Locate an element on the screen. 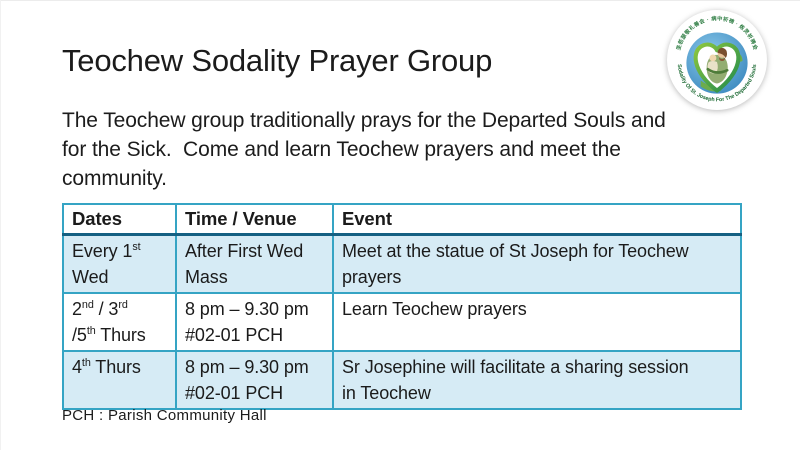 This screenshot has width=800, height=450. table-cell: 4th Thurs is located at coordinates (119, 380).